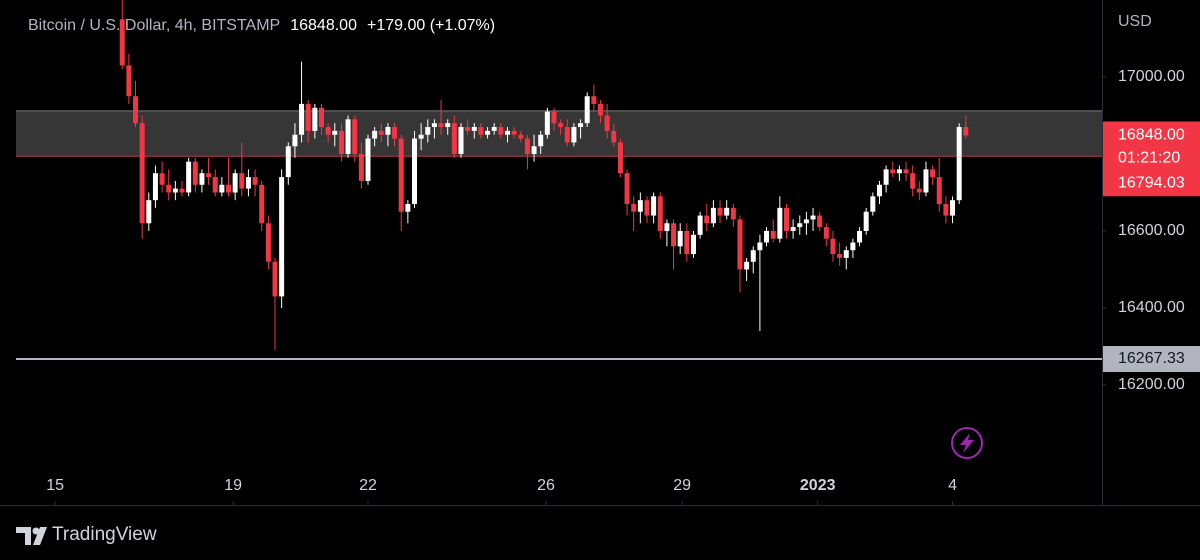 The image size is (1200, 560). Describe the element at coordinates (1149, 158) in the screenshot. I see `countdown: 01:21:20` at that location.